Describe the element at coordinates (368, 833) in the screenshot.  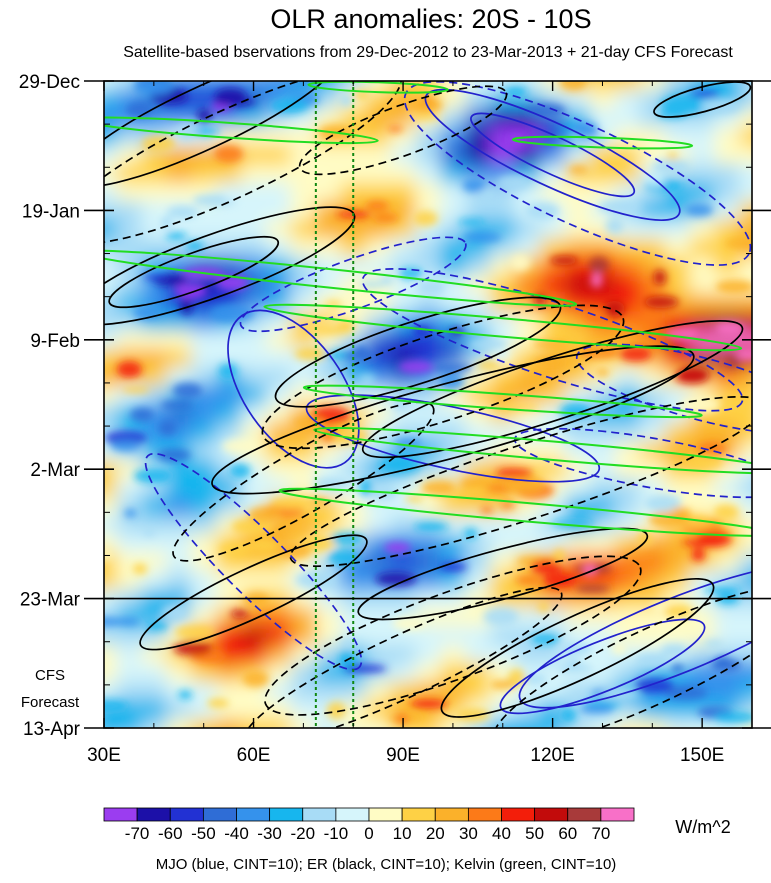
I see `colorbar-label: 0` at that location.